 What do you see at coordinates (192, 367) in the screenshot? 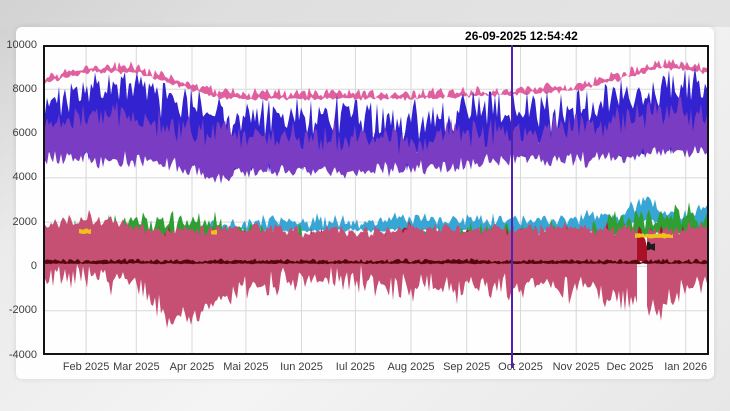
I see `x-axis-tick-label: Apr 2025` at bounding box center [192, 367].